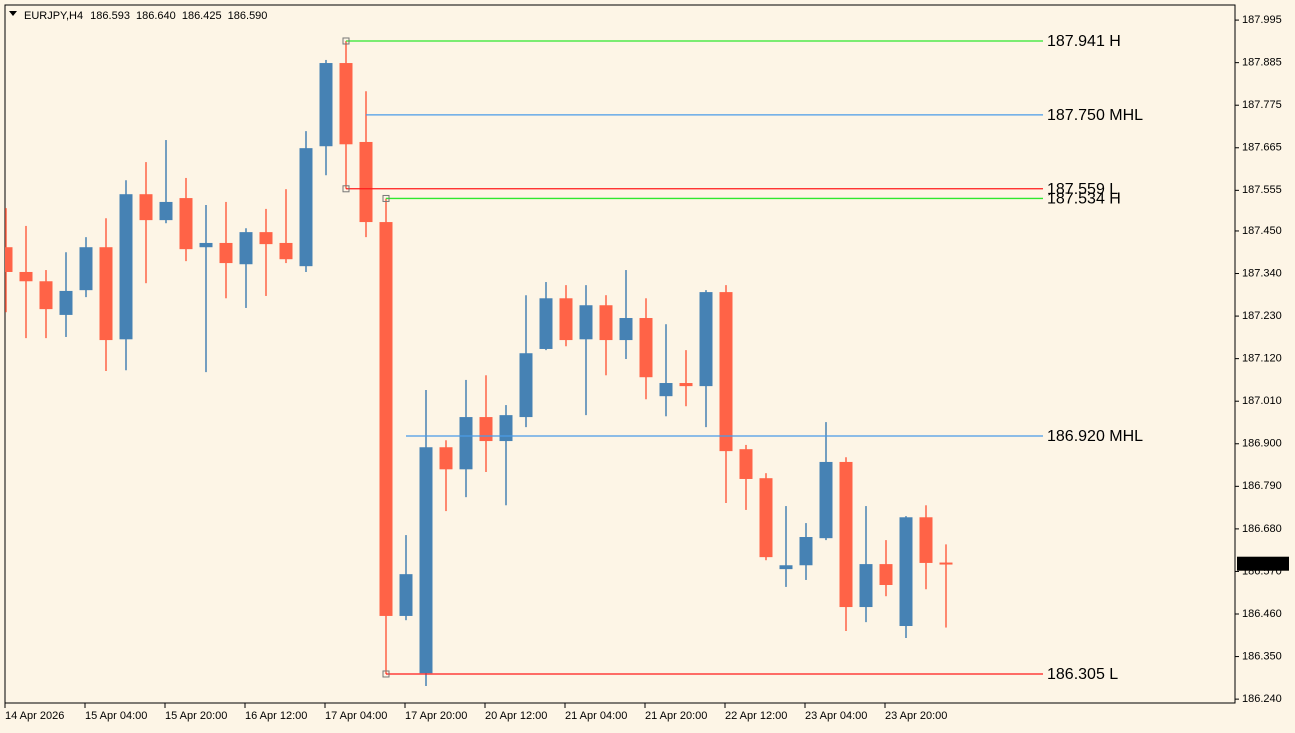 This screenshot has width=1295, height=733. Describe the element at coordinates (1095, 115) in the screenshot. I see `level-label: 187.750 MHL` at that location.